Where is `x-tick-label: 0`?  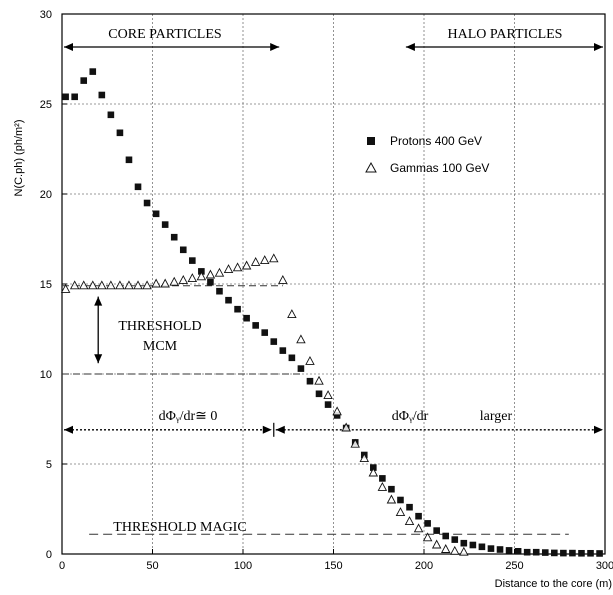
x-tick-label: 0 is located at coordinates (62, 566).